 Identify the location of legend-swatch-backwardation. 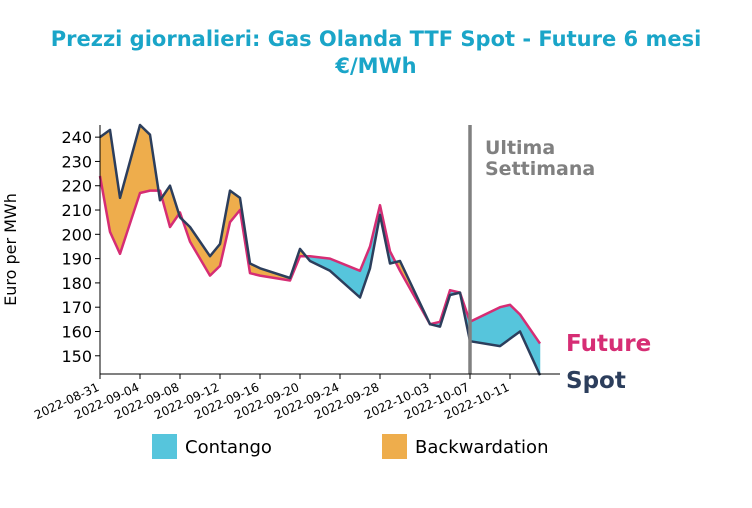
(394, 446).